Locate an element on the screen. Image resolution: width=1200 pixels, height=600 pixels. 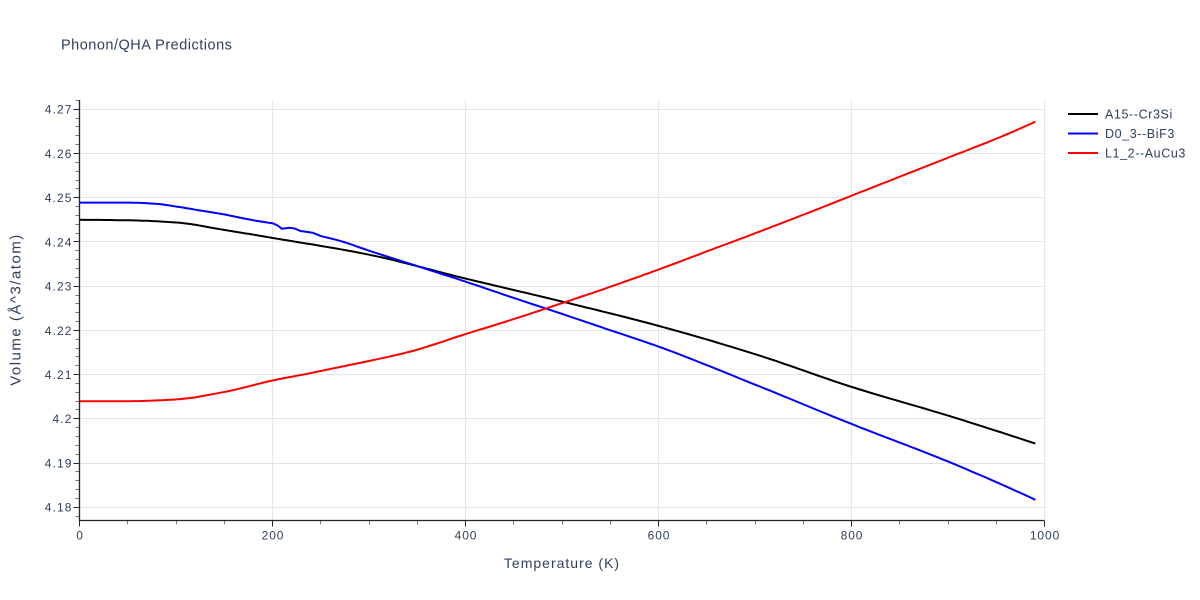
svg-text: 4.18 is located at coordinates (59, 508).